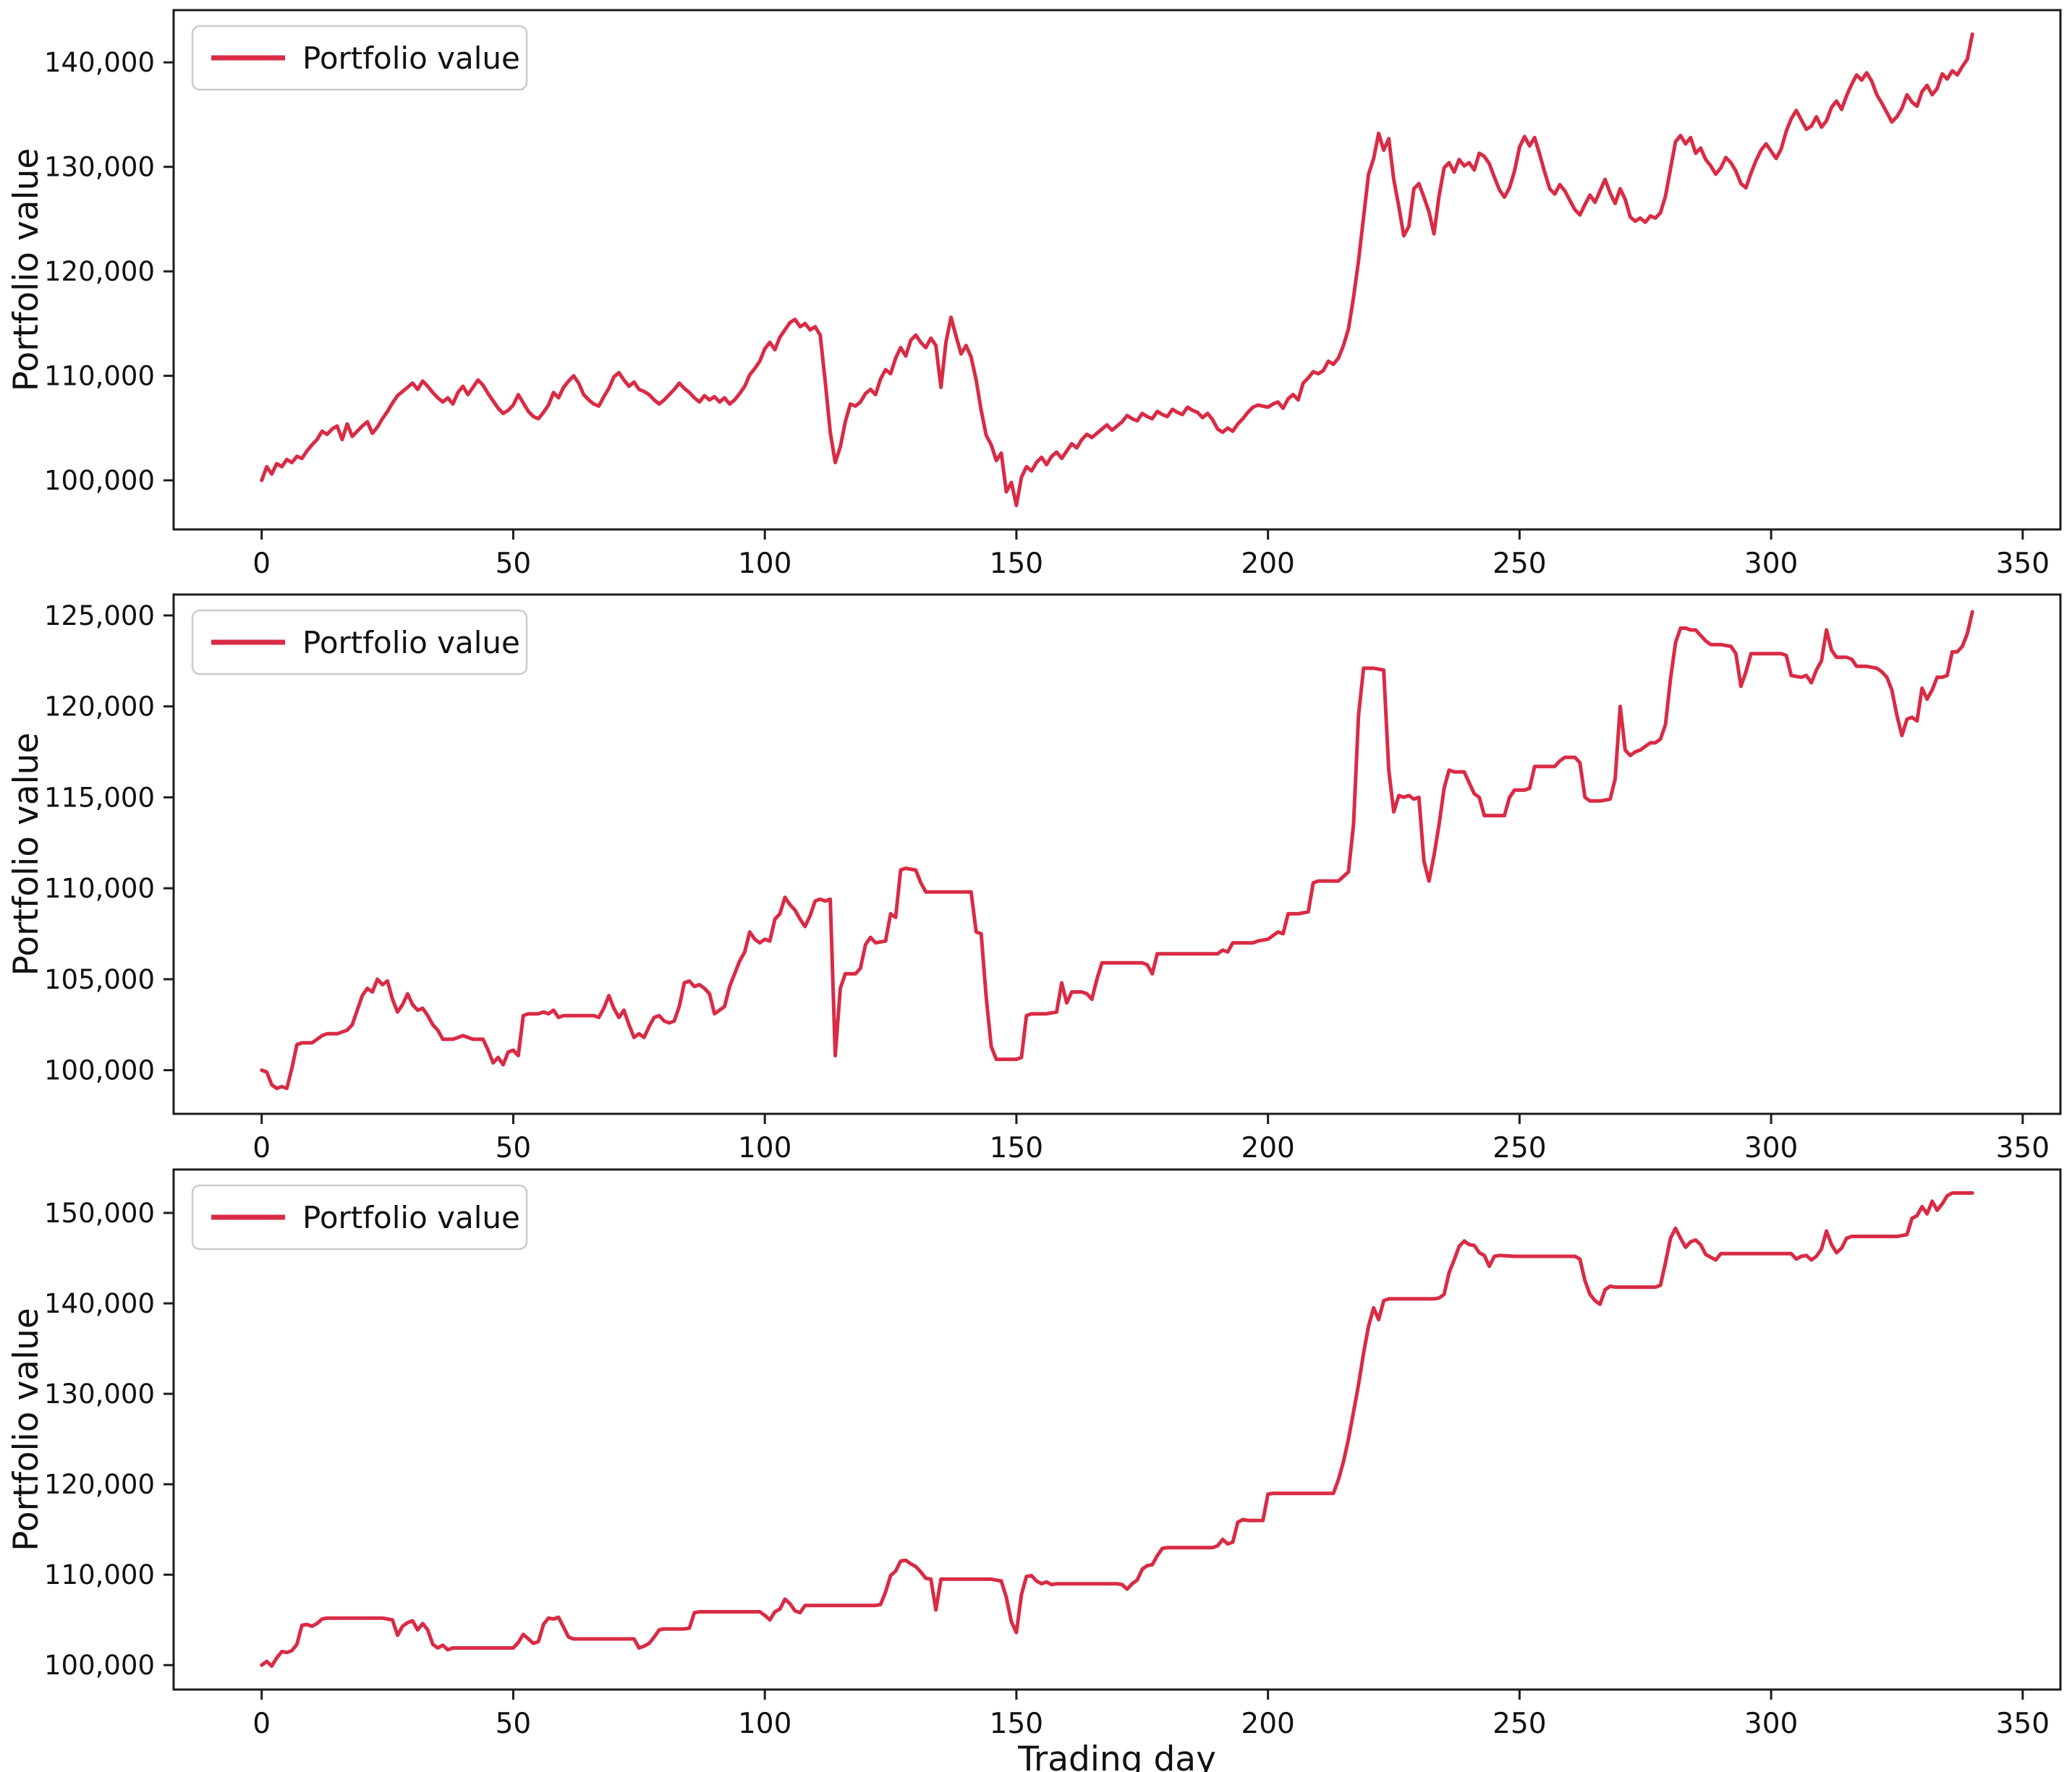 This screenshot has width=2072, height=1772. Describe the element at coordinates (99, 1213) in the screenshot. I see `y-tick-label: 150,000` at that location.